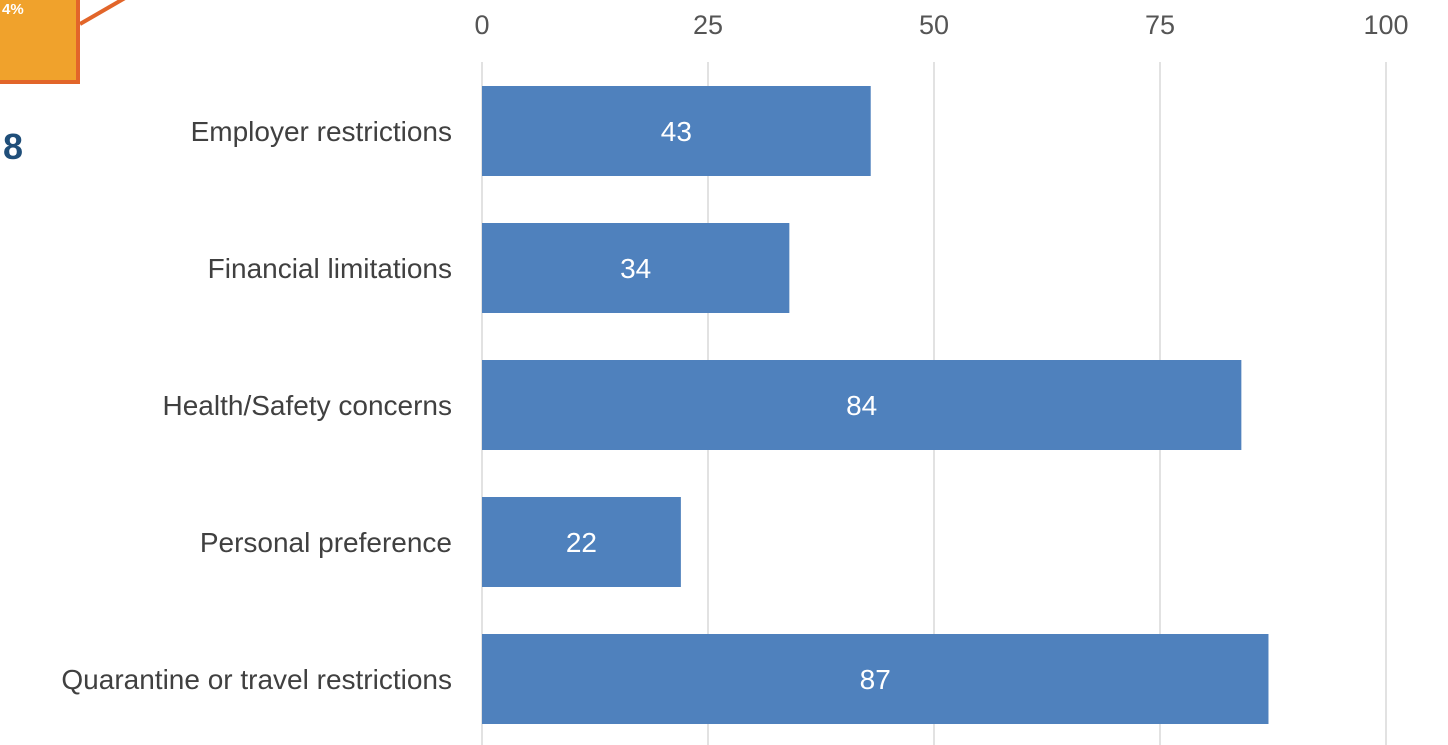 Image resolution: width=1448 pixels, height=745 pixels. Describe the element at coordinates (326, 542) in the screenshot. I see `category-label: Personal preference` at that location.